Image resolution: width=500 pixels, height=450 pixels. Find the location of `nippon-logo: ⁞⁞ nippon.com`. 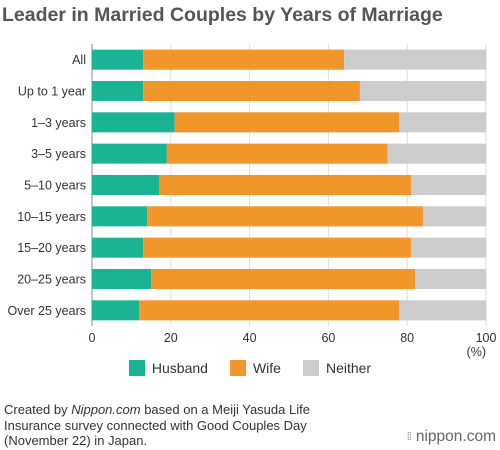

nippon-logo: ⁞⁞ nippon.com is located at coordinates (451, 437).